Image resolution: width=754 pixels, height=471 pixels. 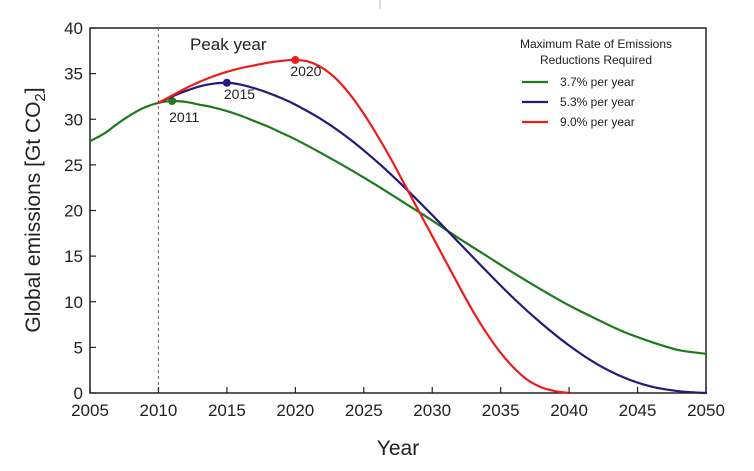 I want to click on legend-entry-label: 5.3% per year, so click(x=597, y=102).